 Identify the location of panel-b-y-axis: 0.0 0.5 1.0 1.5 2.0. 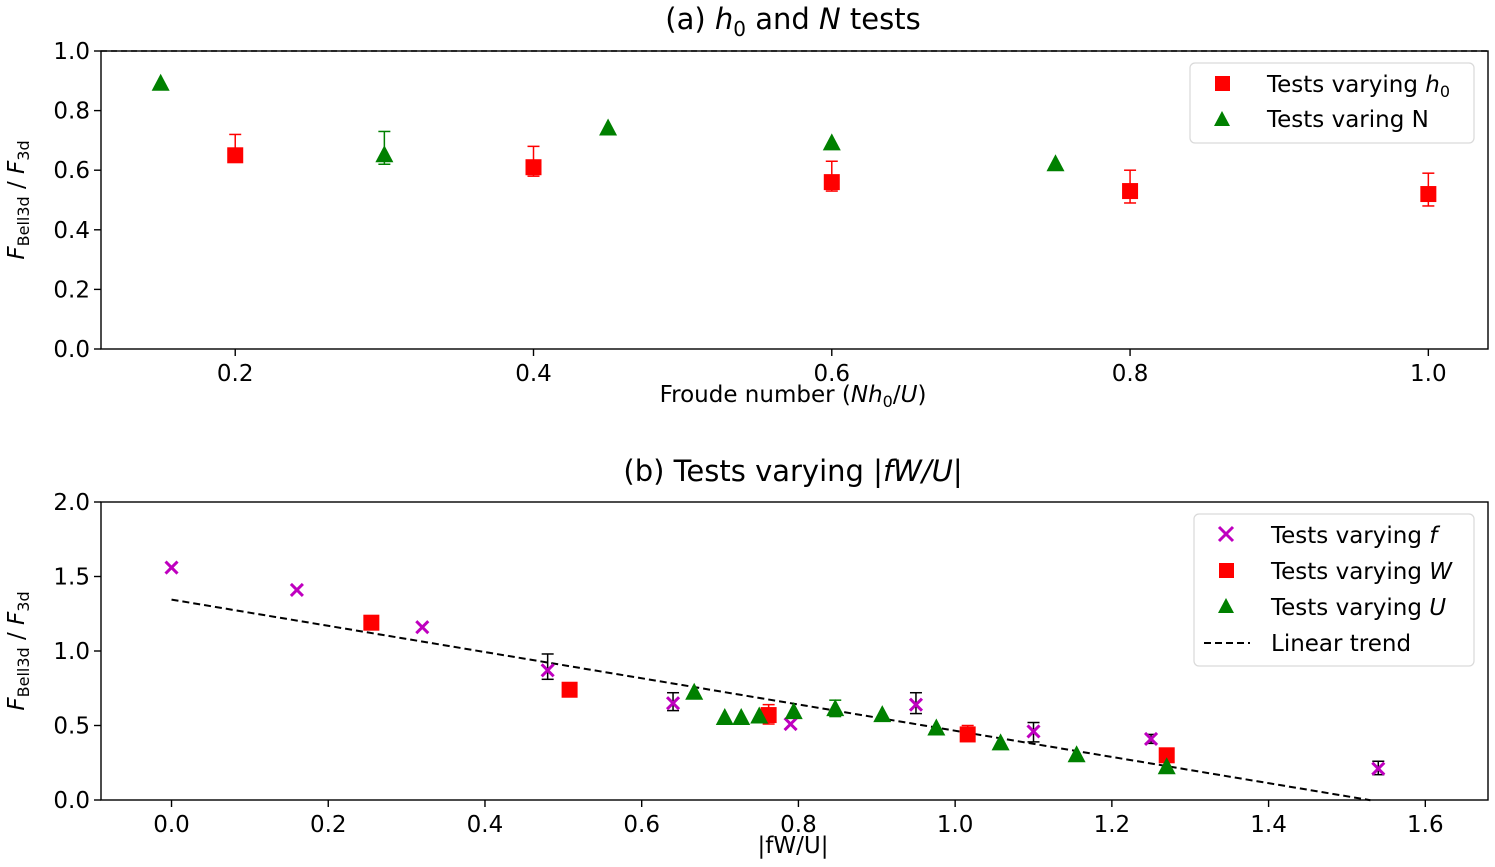
(77, 652).